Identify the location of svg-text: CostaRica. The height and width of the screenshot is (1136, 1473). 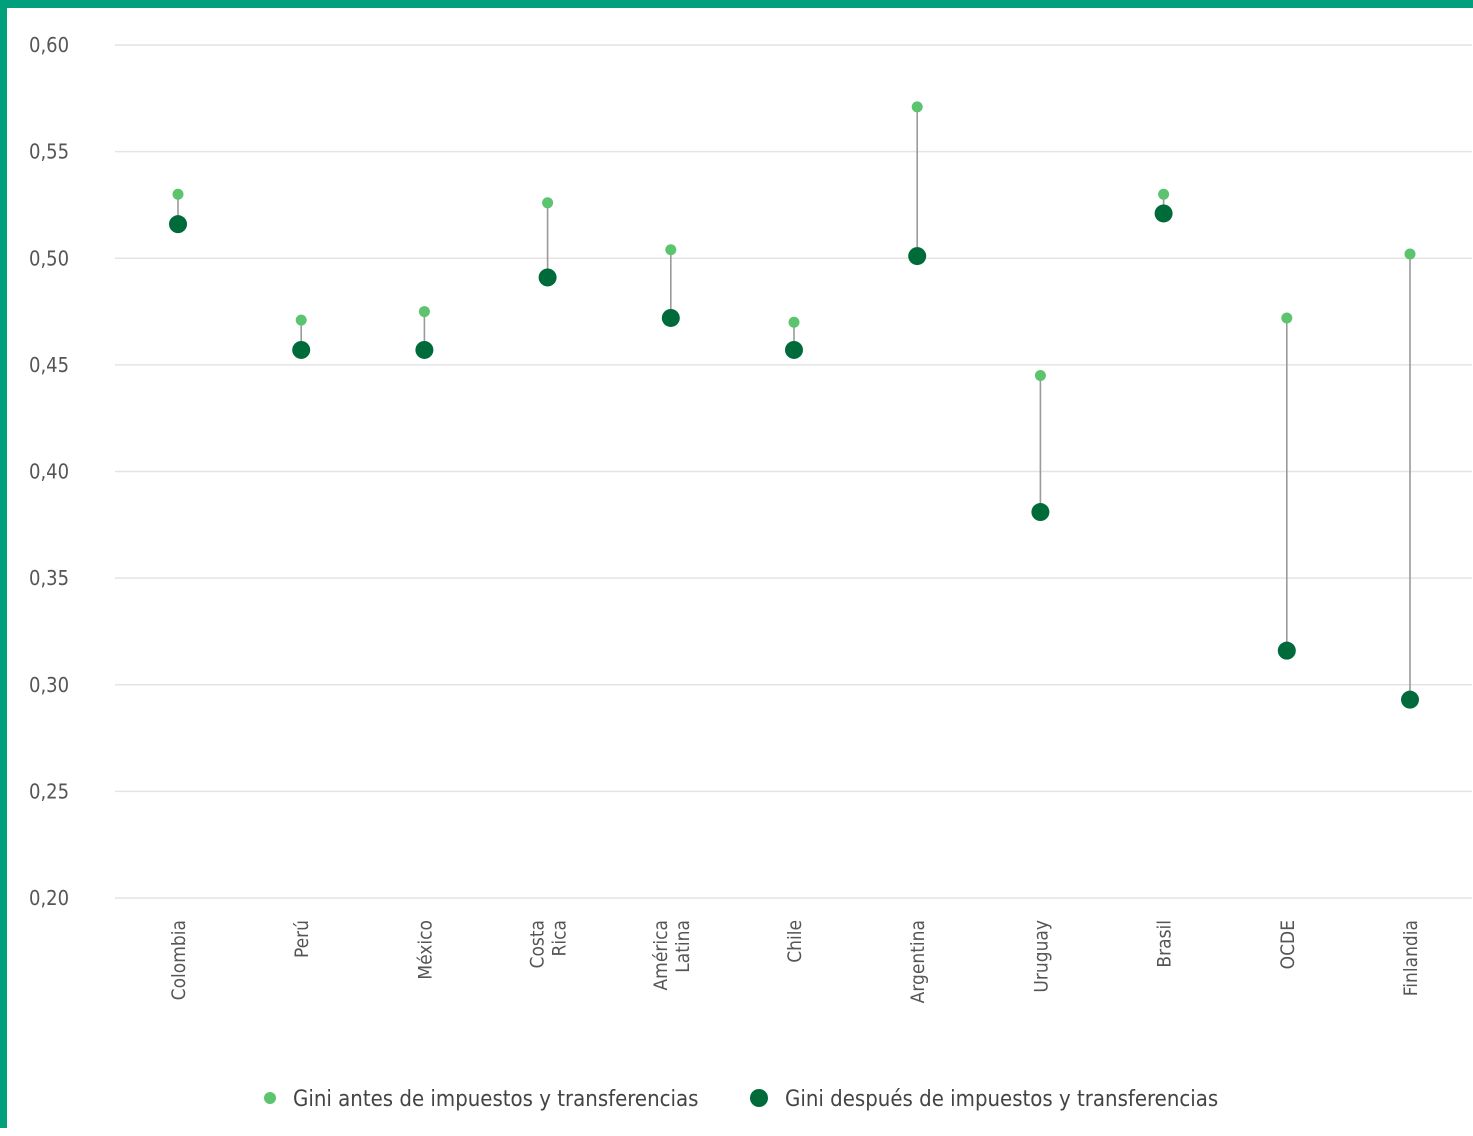
(549, 944).